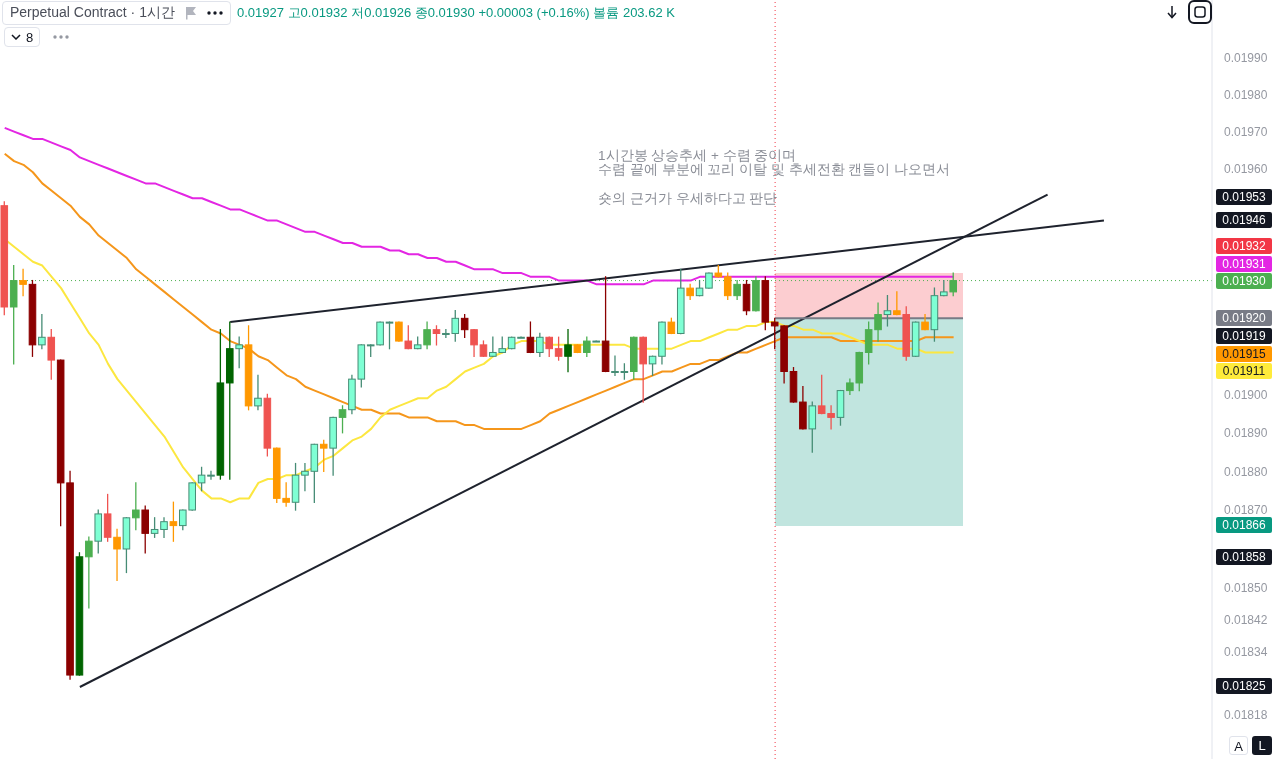 Image resolution: width=1280 pixels, height=759 pixels. What do you see at coordinates (1244, 556) in the screenshot?
I see `text: 0.01858` at bounding box center [1244, 556].